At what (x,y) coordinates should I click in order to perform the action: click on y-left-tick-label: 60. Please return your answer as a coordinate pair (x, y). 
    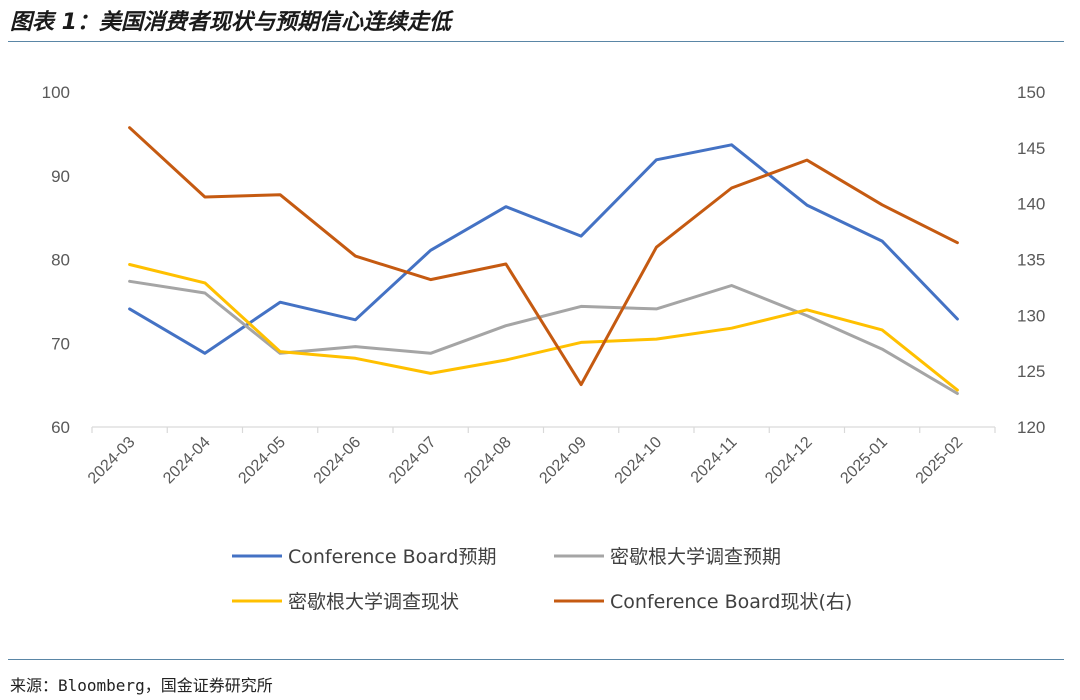
    Looking at the image, I should click on (60, 427).